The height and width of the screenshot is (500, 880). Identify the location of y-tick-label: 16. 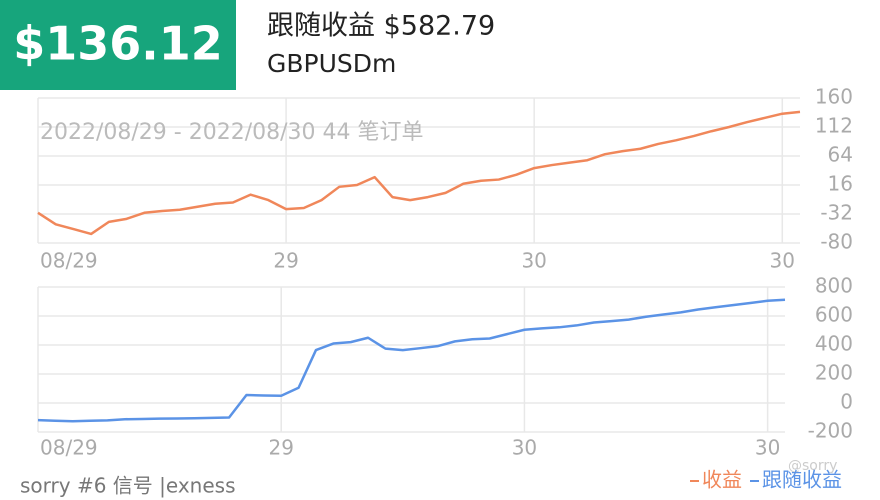
(840, 184).